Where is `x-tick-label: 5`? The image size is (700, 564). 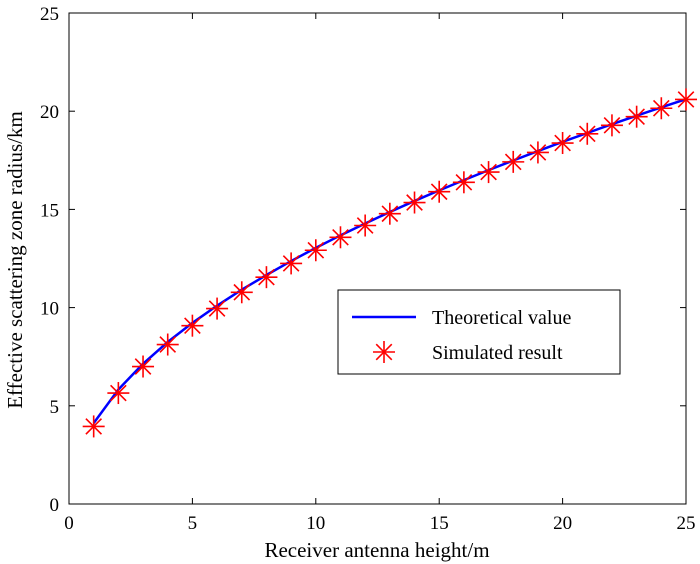 x-tick-label: 5 is located at coordinates (193, 523).